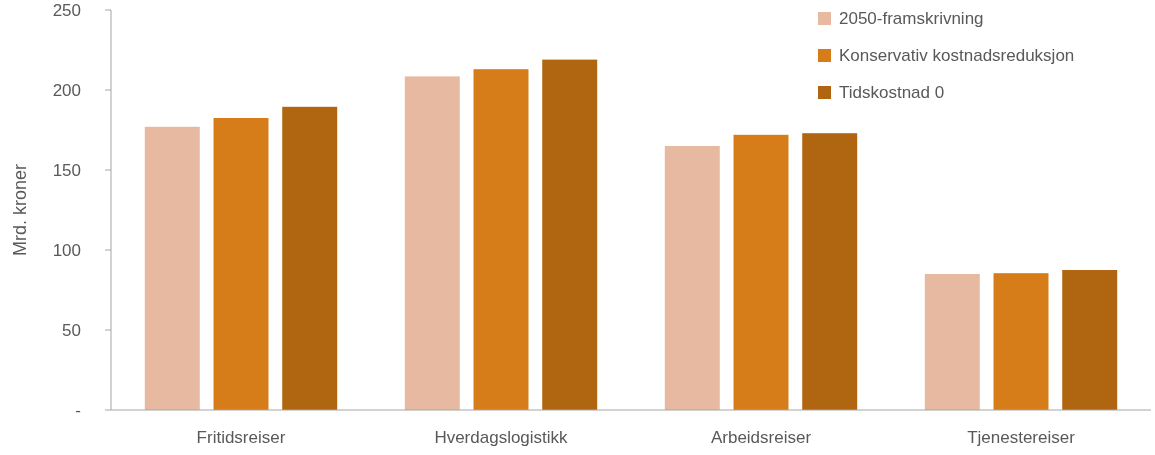  I want to click on y-tick-label: 50, so click(71, 330).